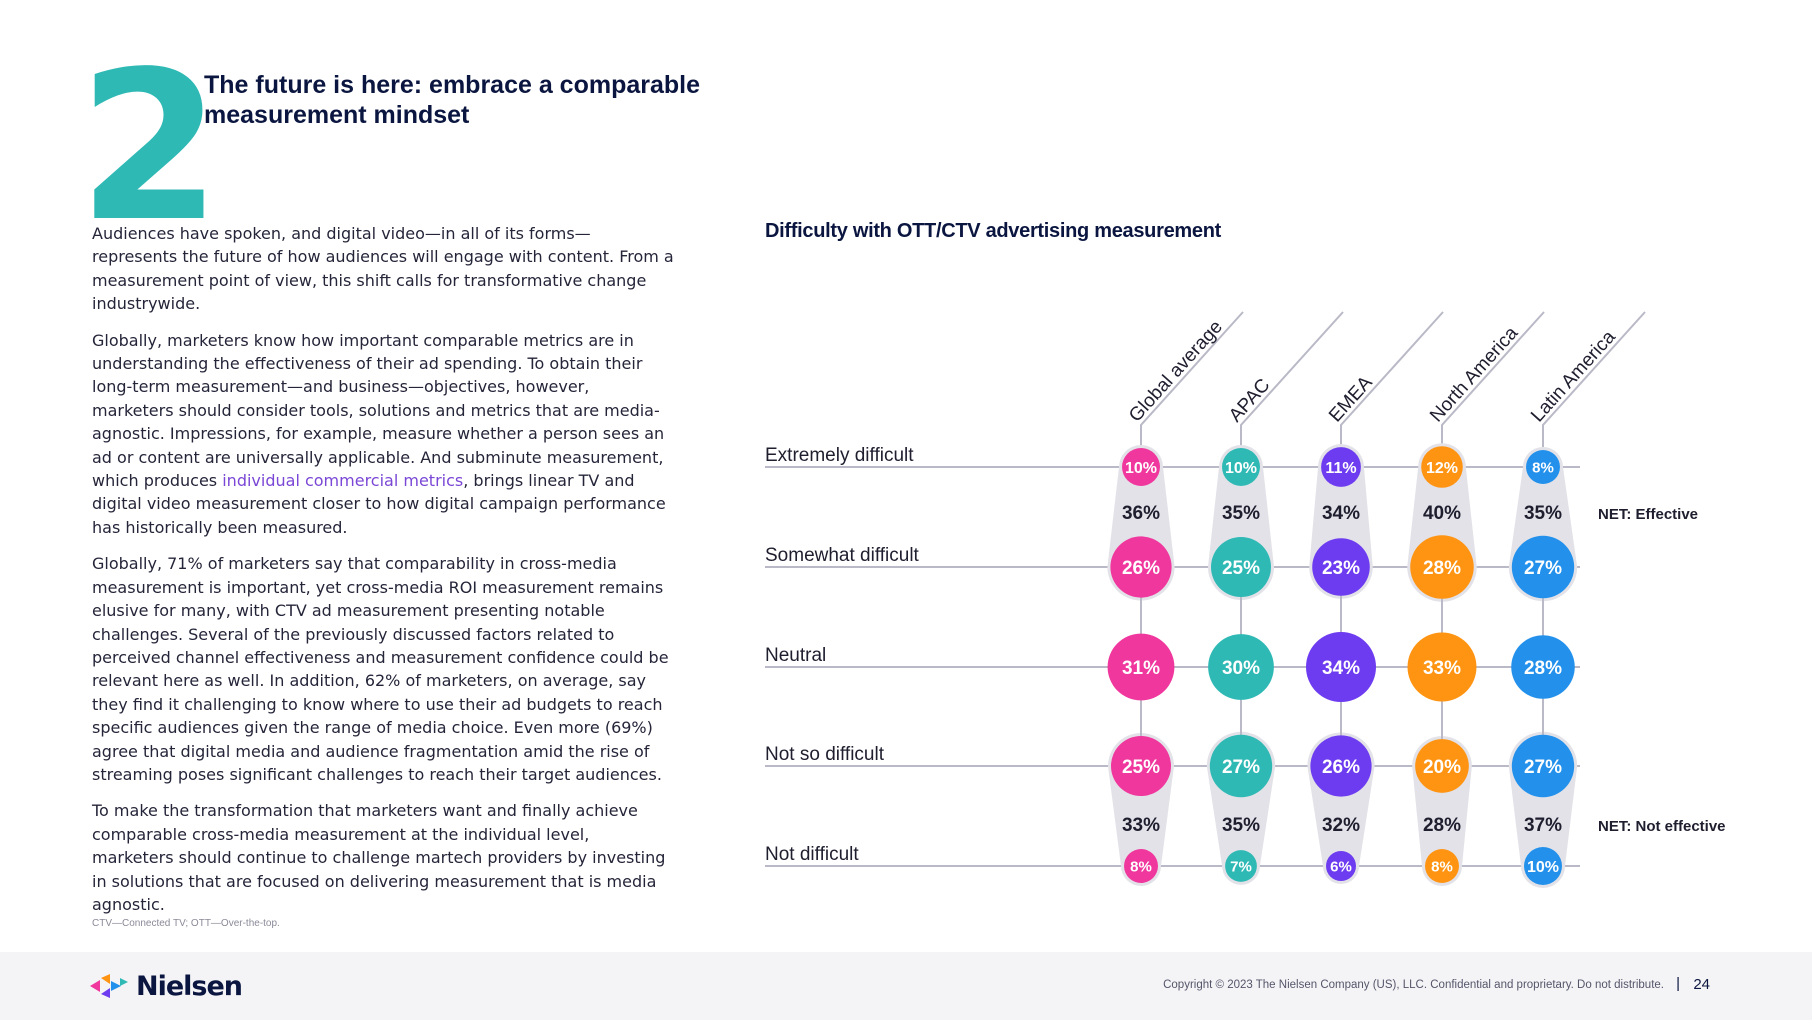 The width and height of the screenshot is (1812, 1020). What do you see at coordinates (1176, 372) in the screenshot?
I see `column-label: Global average` at bounding box center [1176, 372].